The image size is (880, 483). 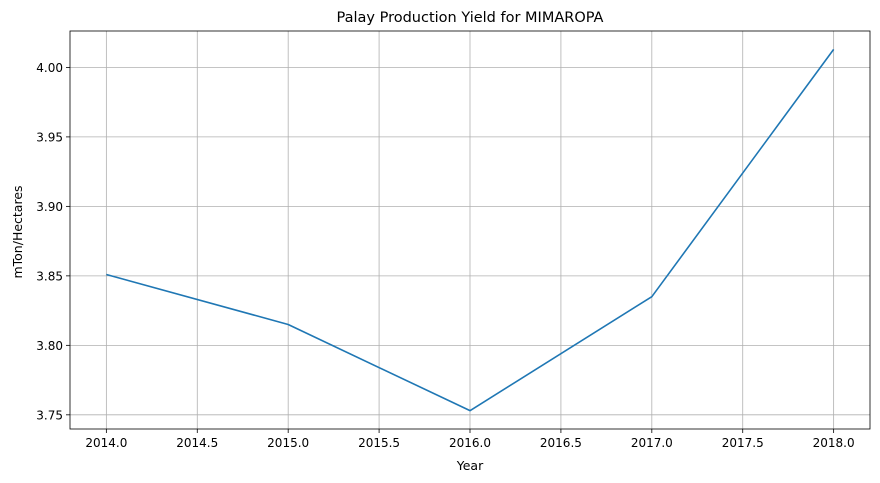 I want to click on y-tick-label: 3.80, so click(x=49, y=346).